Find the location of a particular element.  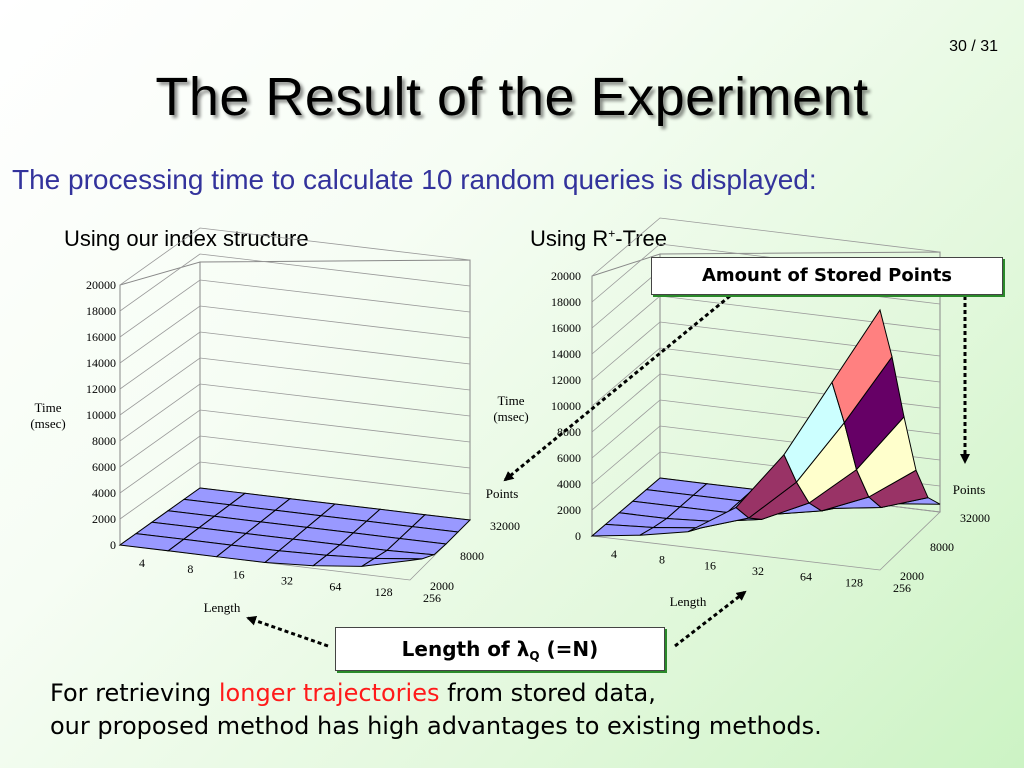

lambda-subscript: Q is located at coordinates (534, 656).